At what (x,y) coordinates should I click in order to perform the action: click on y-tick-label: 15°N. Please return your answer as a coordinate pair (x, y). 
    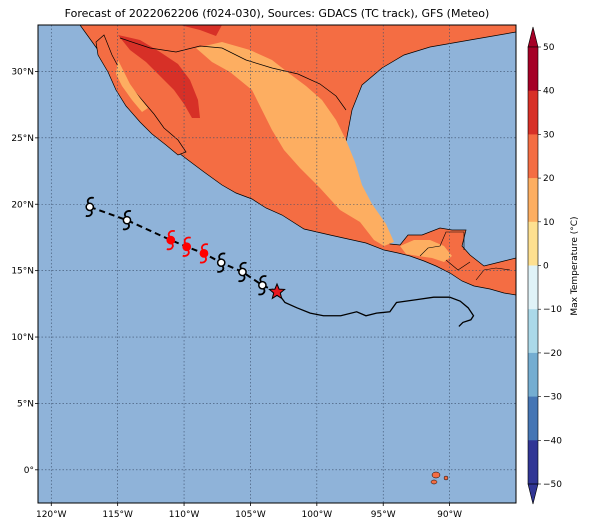
    Looking at the image, I should click on (22, 272).